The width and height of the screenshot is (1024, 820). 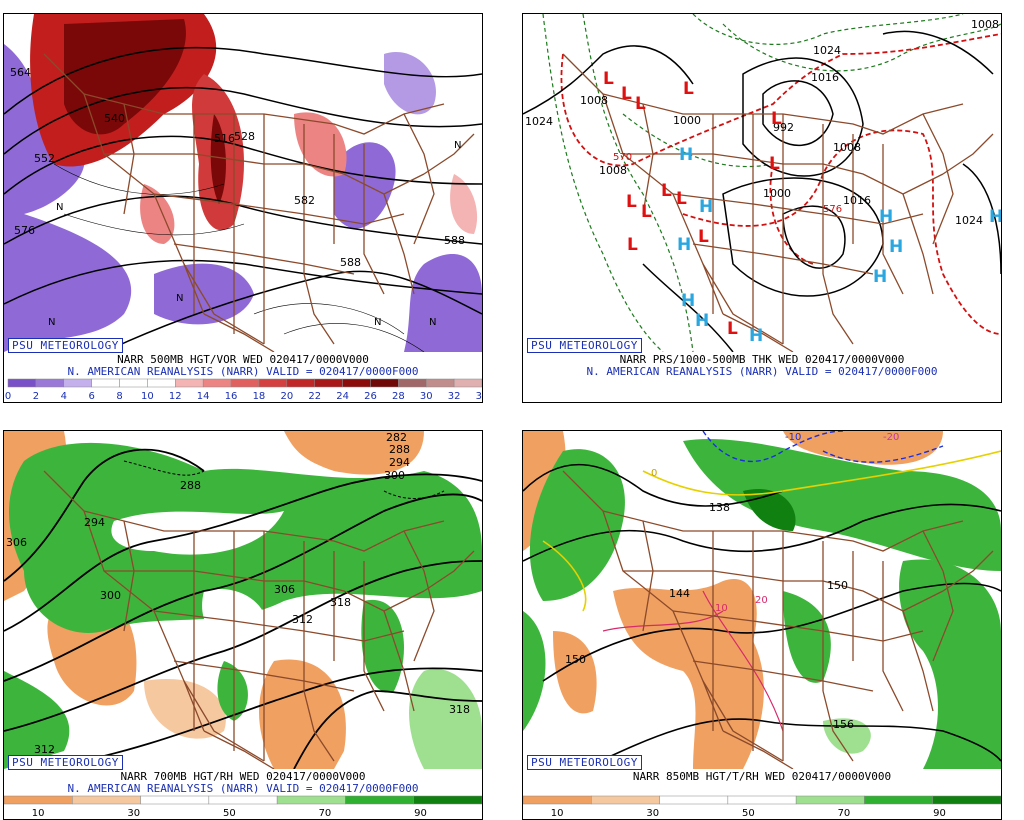 I want to click on isobar-label: 992, so click(x=783, y=127).